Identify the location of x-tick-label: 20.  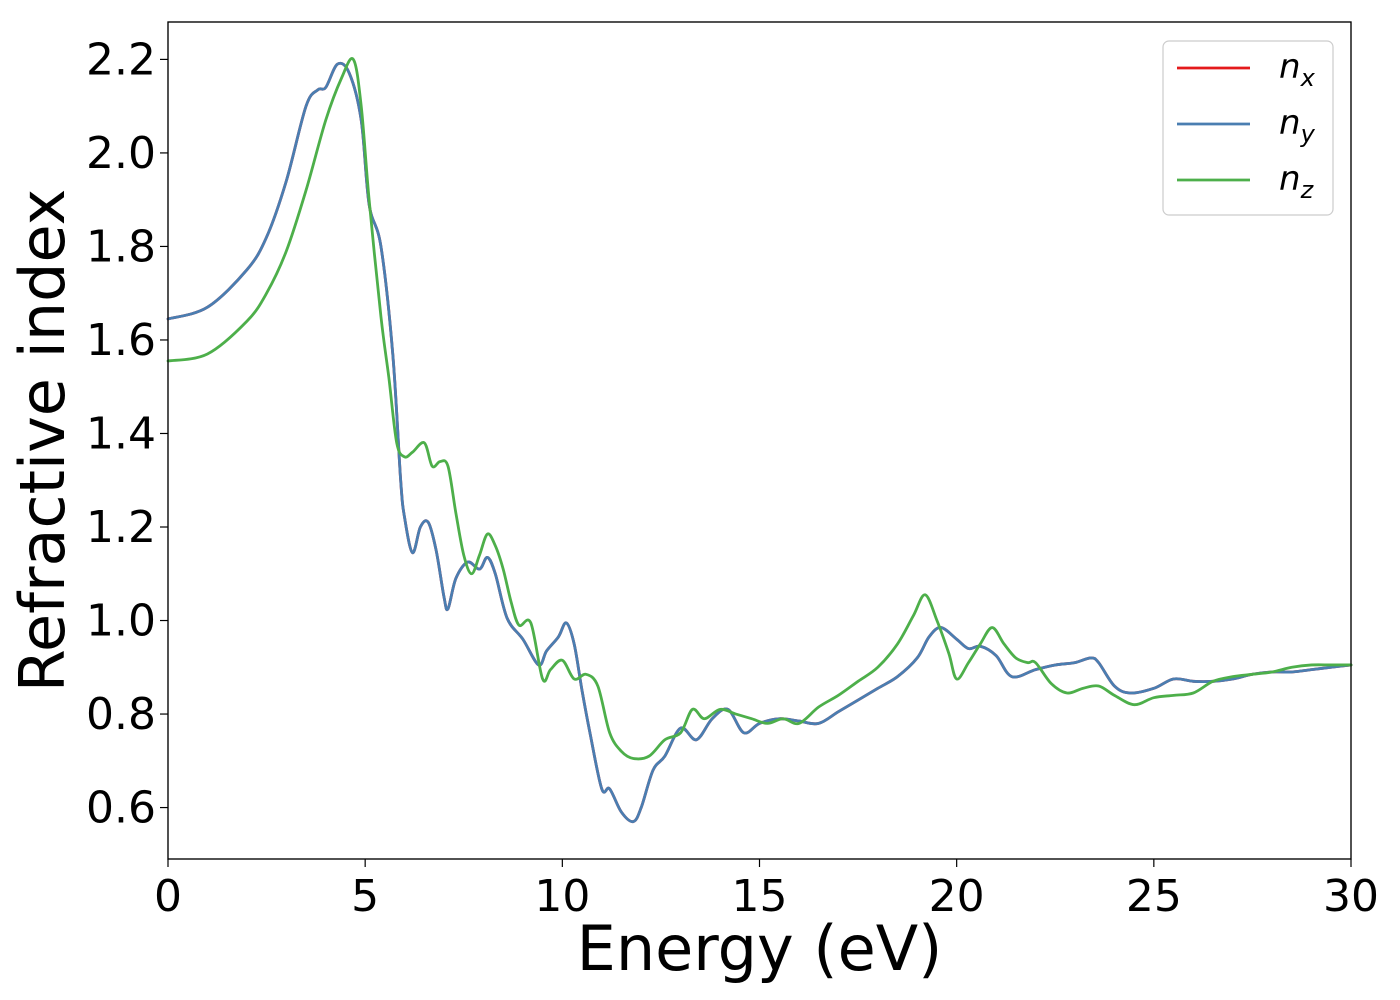
(957, 896).